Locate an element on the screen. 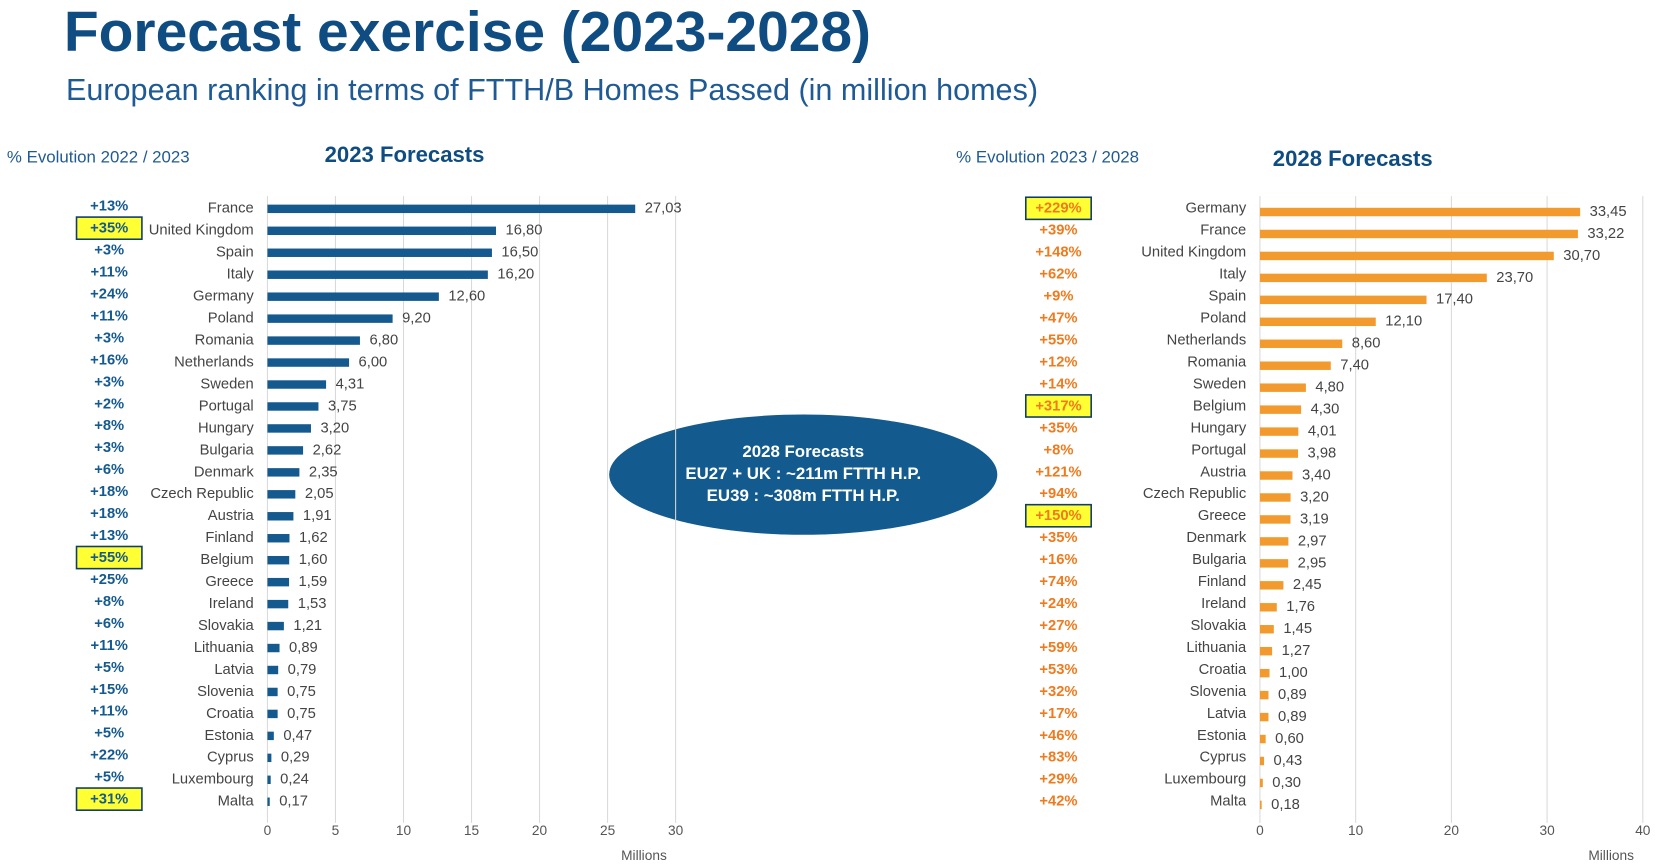 This screenshot has width=1655, height=867. value-label: 3,19 is located at coordinates (1314, 519).